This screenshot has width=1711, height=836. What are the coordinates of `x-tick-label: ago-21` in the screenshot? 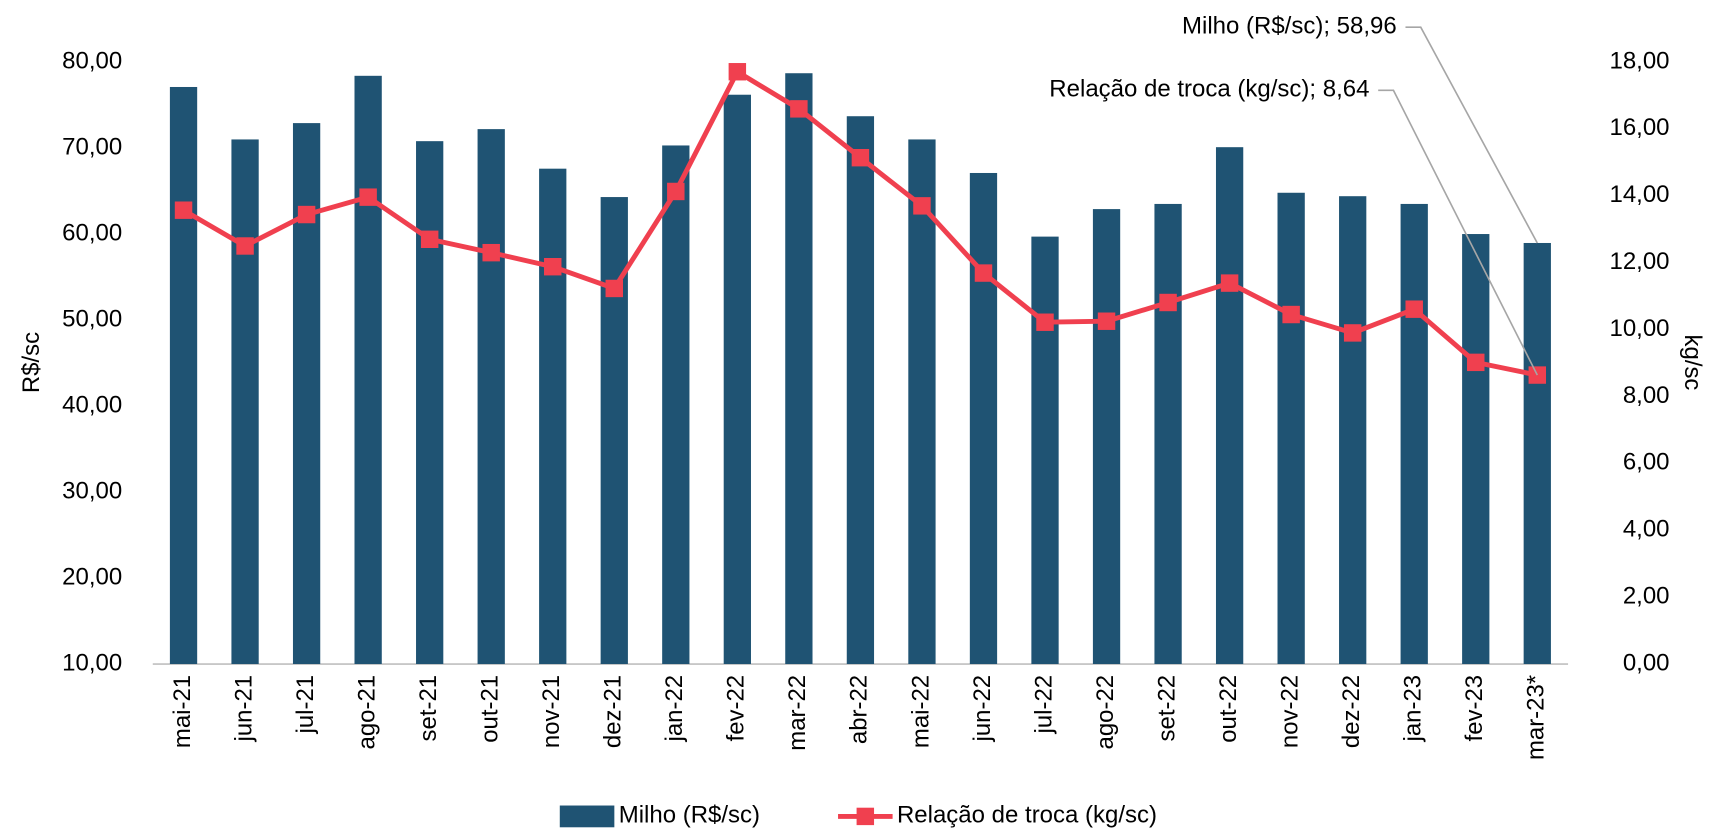 It's located at (366, 712).